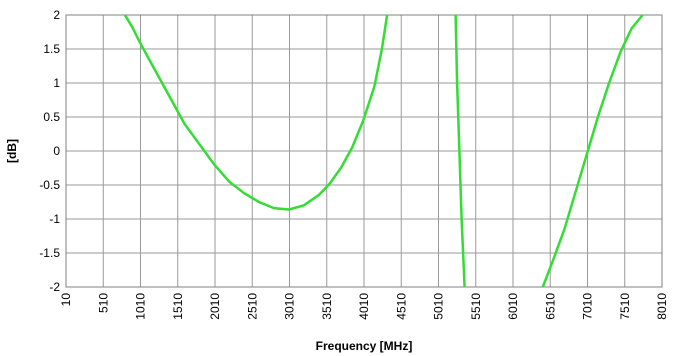 Image resolution: width=675 pixels, height=356 pixels. Describe the element at coordinates (103, 303) in the screenshot. I see `x-tick-label: 510` at that location.